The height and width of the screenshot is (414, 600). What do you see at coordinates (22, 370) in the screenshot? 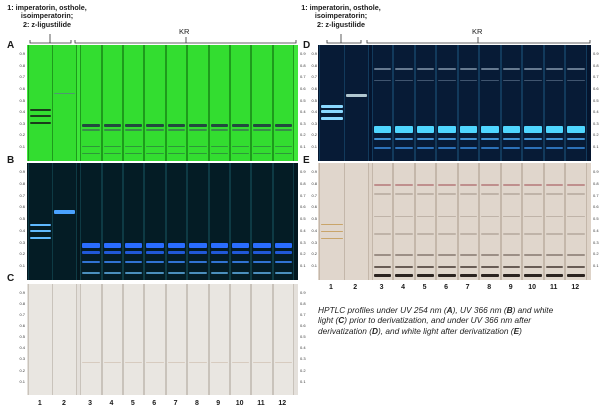
I see `rf-tick-label: 0.2` at bounding box center [22, 370].